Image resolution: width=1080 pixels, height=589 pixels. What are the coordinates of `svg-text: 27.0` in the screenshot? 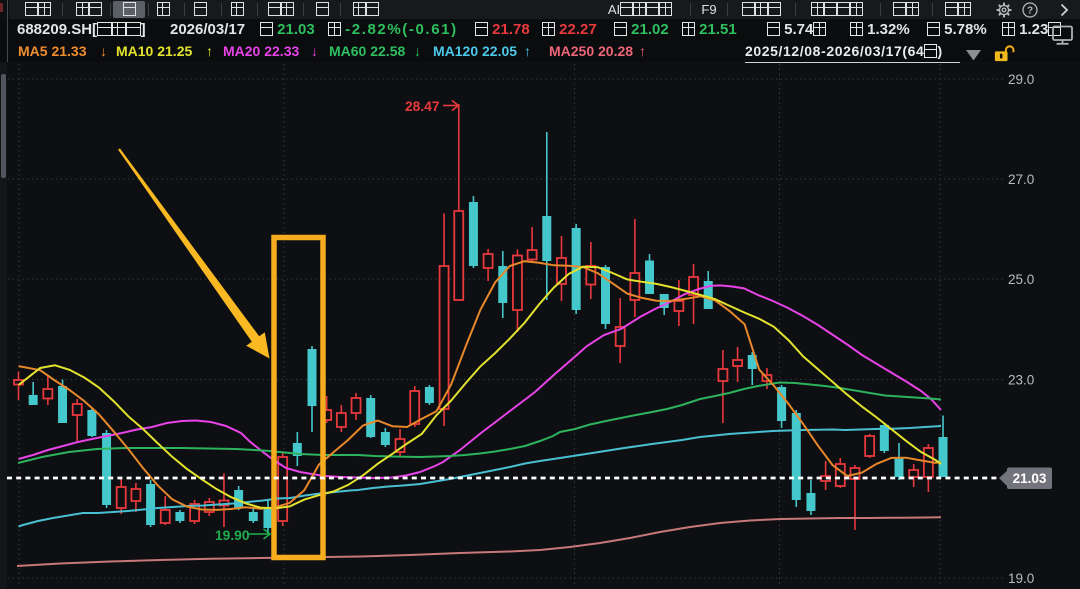 It's located at (1021, 179).